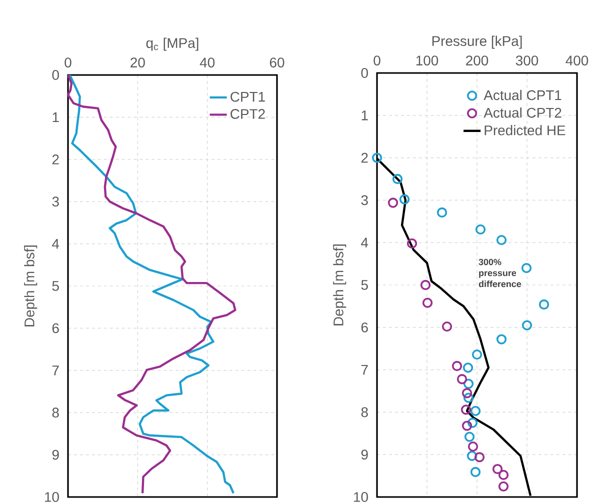 The width and height of the screenshot is (597, 504). Describe the element at coordinates (577, 61) in the screenshot. I see `x-tick-label: 400` at that location.